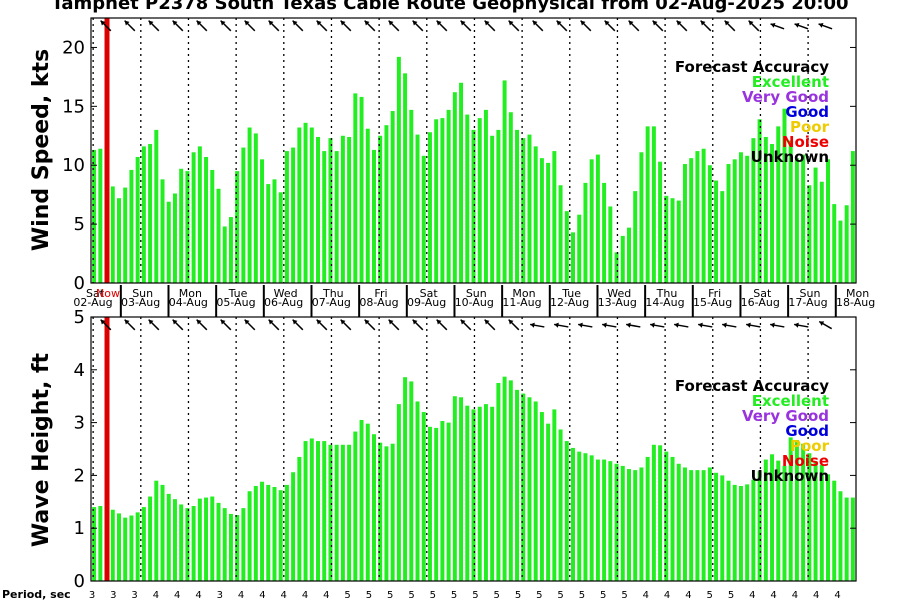 The width and height of the screenshot is (900, 600). I want to click on day-name-label: Sun, so click(809, 293).